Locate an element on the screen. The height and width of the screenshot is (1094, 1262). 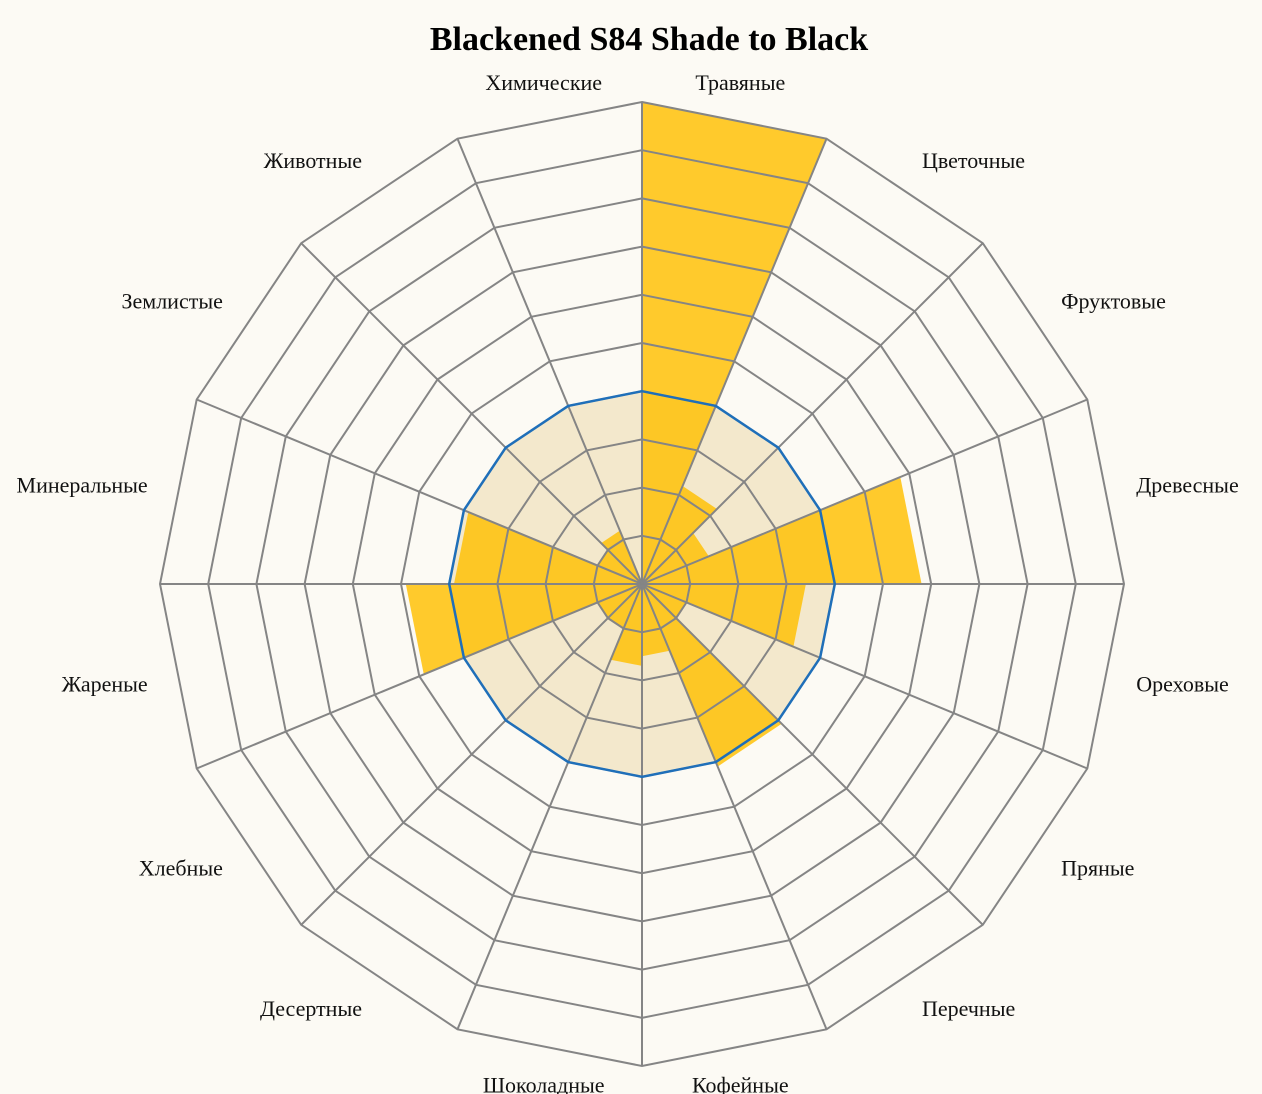
category-label: Травяные is located at coordinates (740, 82).